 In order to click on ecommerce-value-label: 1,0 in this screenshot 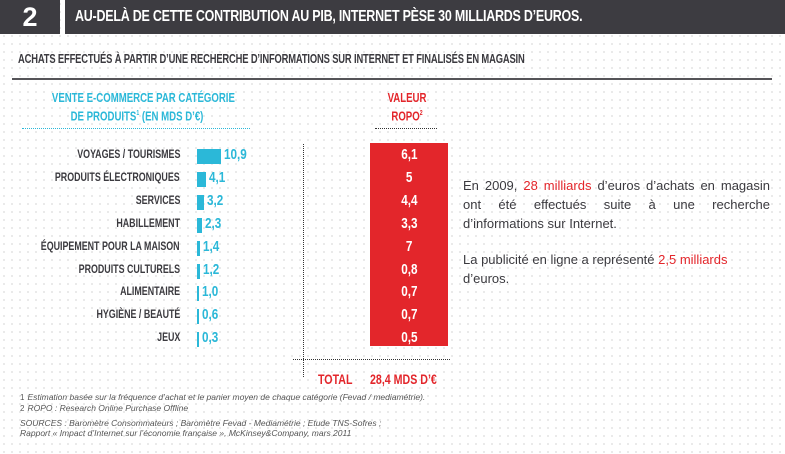, I will do `click(210, 292)`.